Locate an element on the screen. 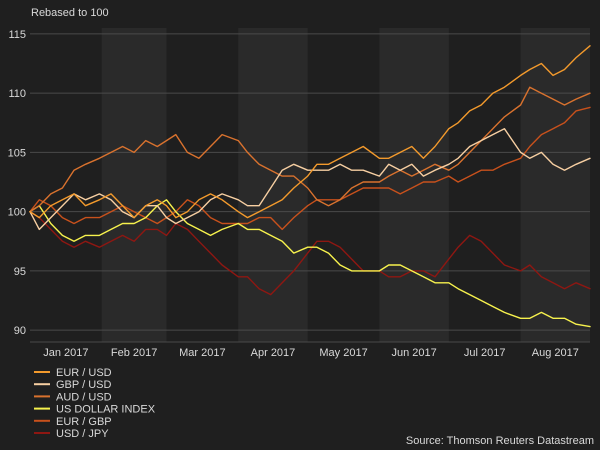 This screenshot has width=600, height=450. legend-entry-label: EUR / USD is located at coordinates (84, 373).